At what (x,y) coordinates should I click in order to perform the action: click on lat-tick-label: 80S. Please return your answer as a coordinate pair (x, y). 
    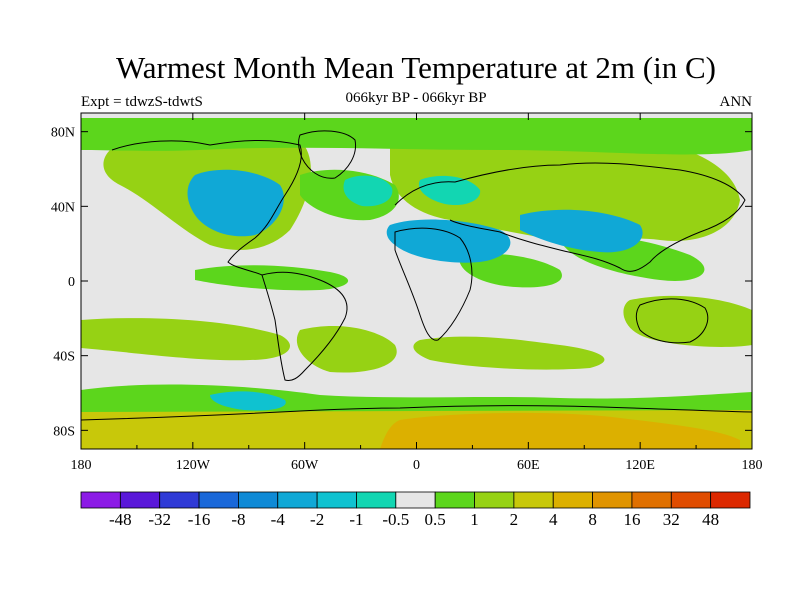
    Looking at the image, I should click on (64, 431).